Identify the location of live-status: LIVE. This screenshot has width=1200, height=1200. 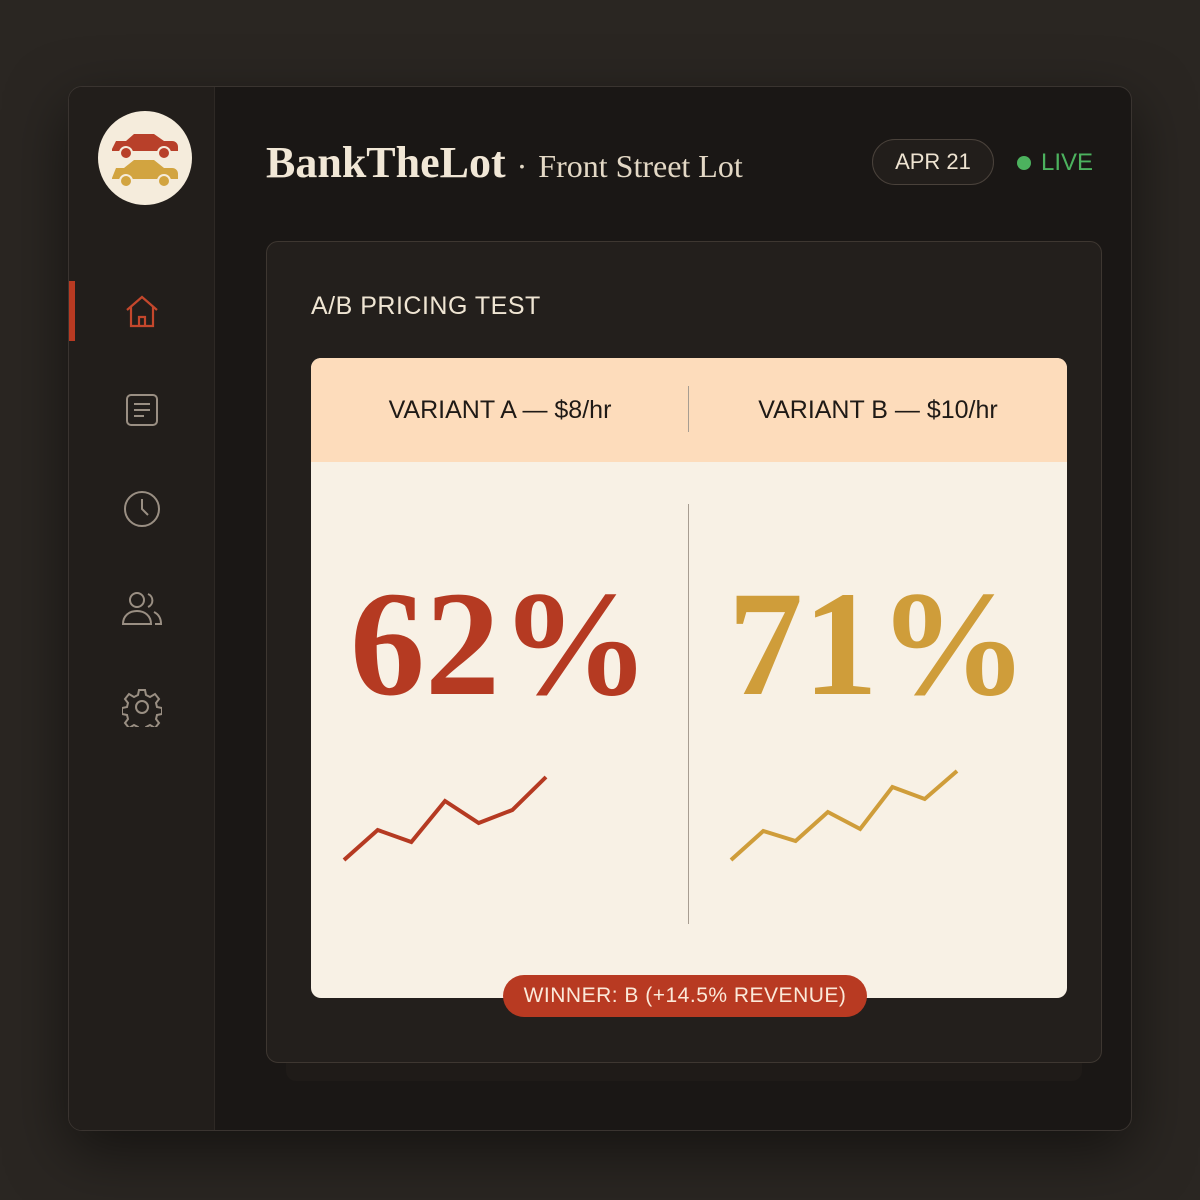
(1055, 163).